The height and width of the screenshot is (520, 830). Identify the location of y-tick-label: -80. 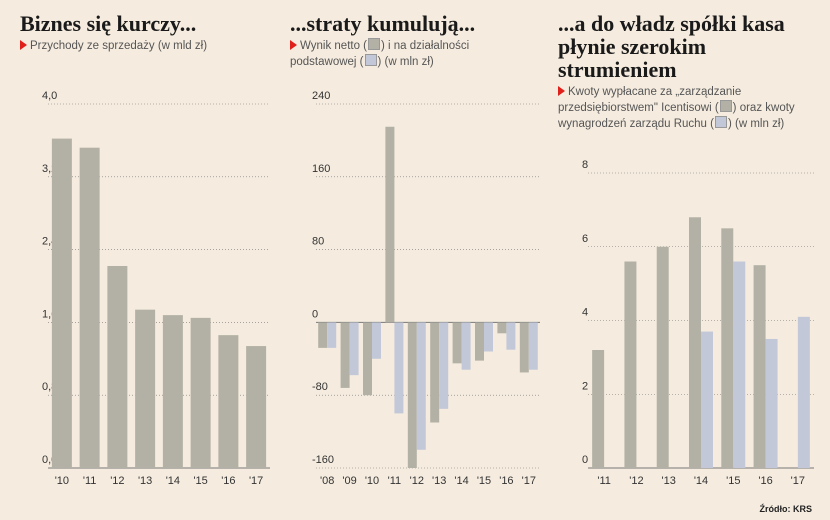
(320, 387).